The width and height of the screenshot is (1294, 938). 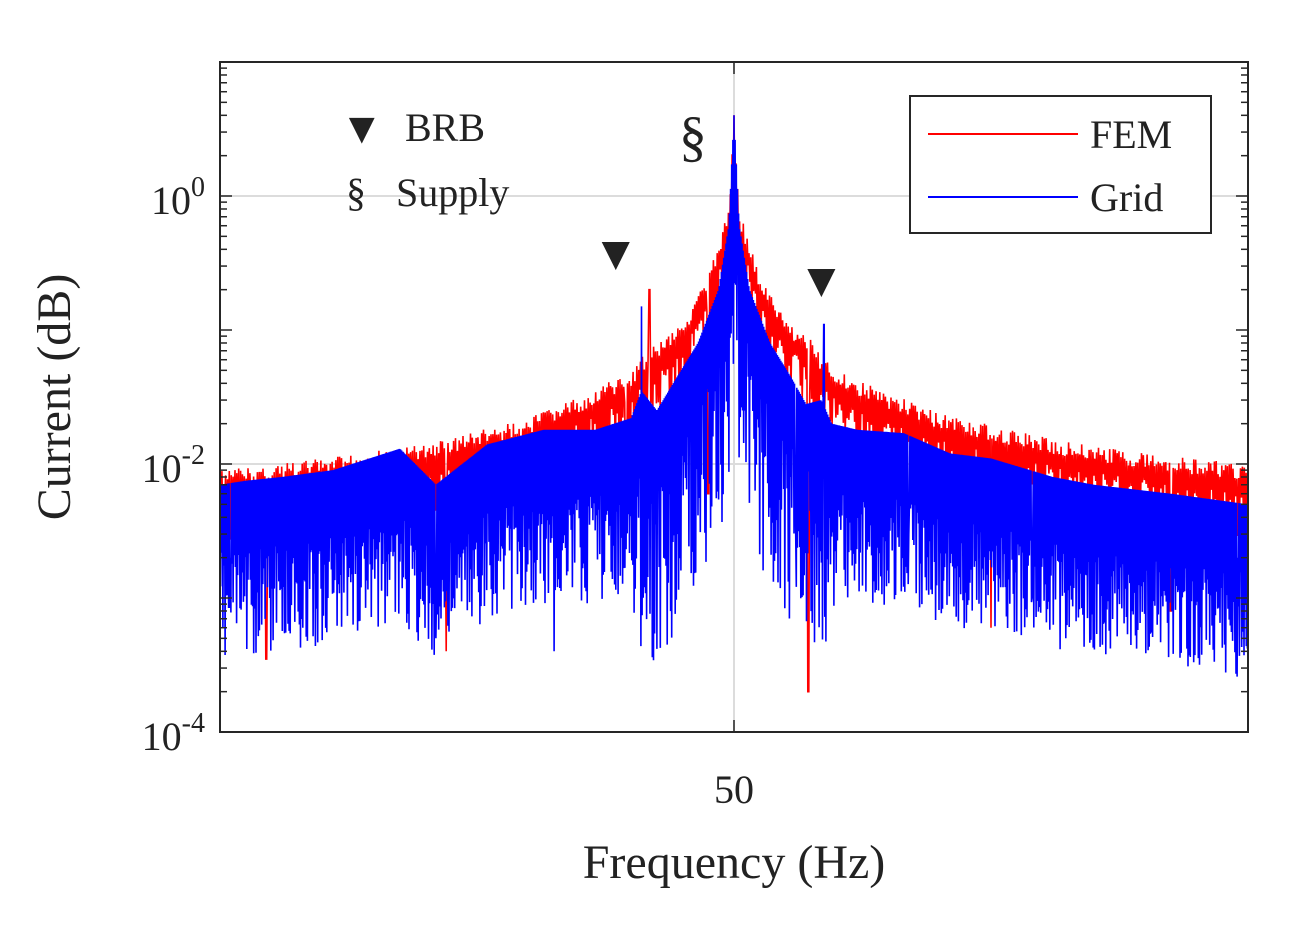 I want to click on legend: FEM Grid, so click(x=1060, y=164).